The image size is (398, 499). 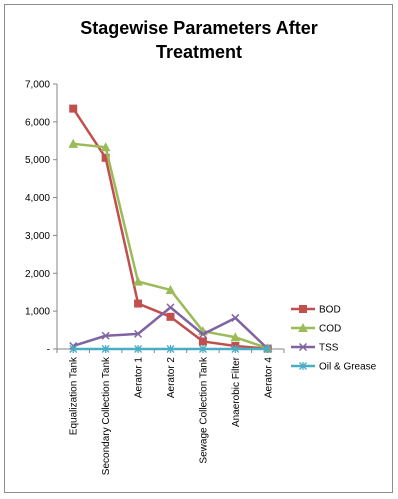 What do you see at coordinates (303, 327) in the screenshot?
I see `legend-marker-cod` at bounding box center [303, 327].